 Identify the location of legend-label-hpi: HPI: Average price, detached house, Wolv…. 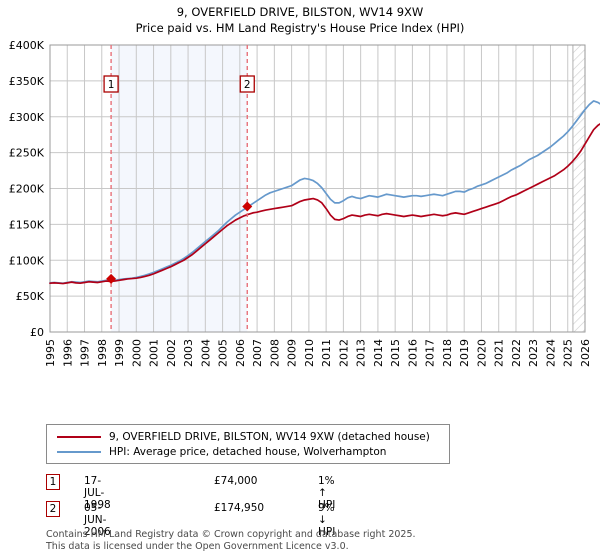
(248, 451).